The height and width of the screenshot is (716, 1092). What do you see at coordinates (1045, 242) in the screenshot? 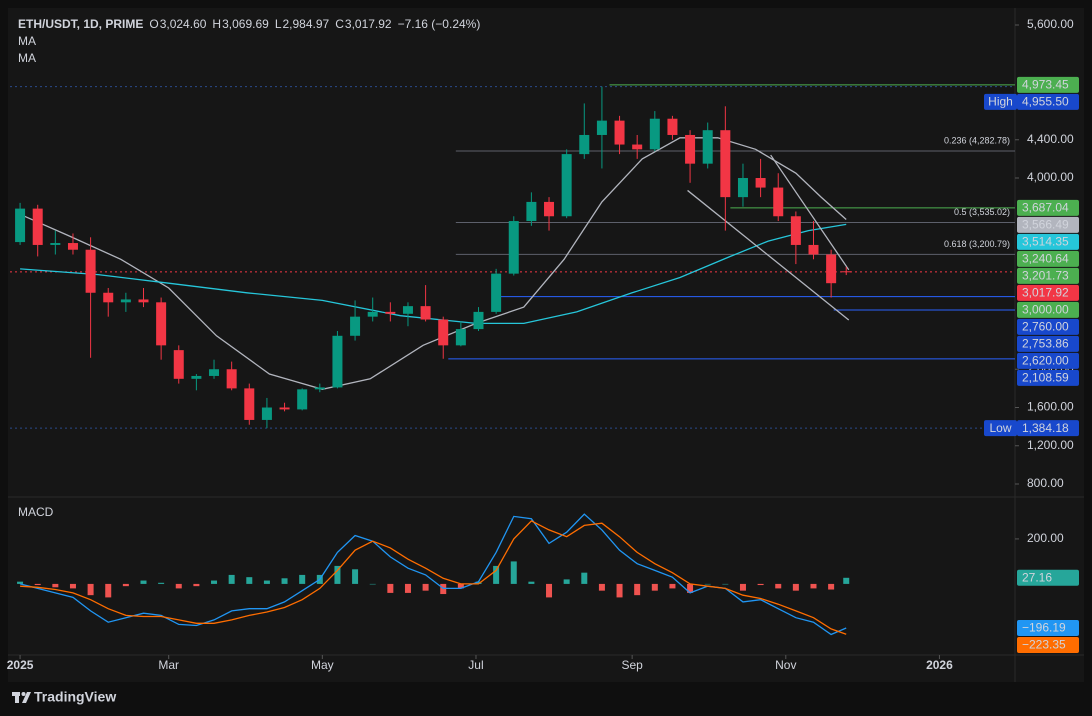
I see `price-label: 3,514.35` at bounding box center [1045, 242].